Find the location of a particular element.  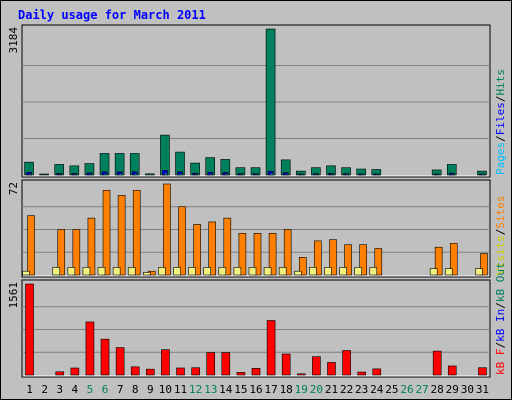

legend-entry: kB F is located at coordinates (500, 362).